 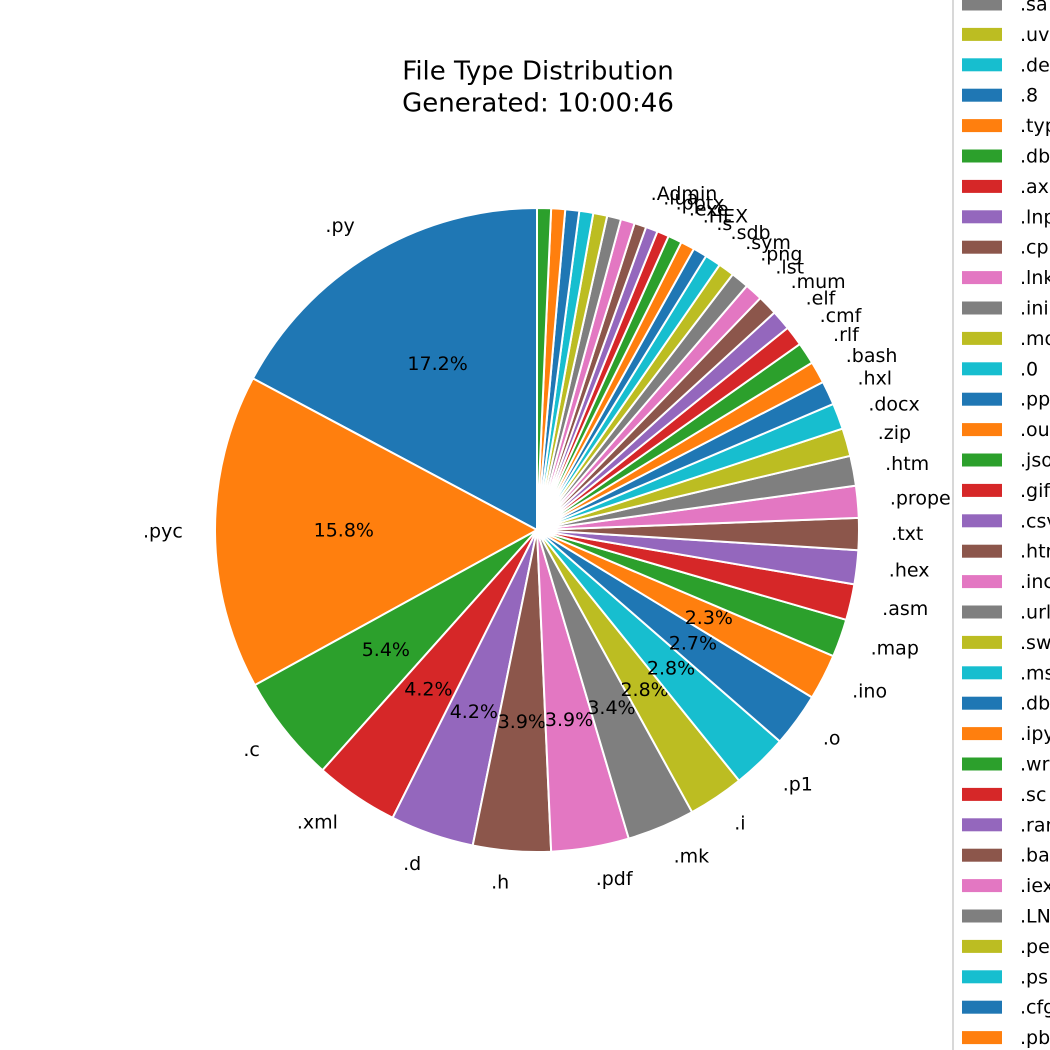 What do you see at coordinates (1035, 278) in the screenshot?
I see `legend-label: .lnk` at bounding box center [1035, 278].